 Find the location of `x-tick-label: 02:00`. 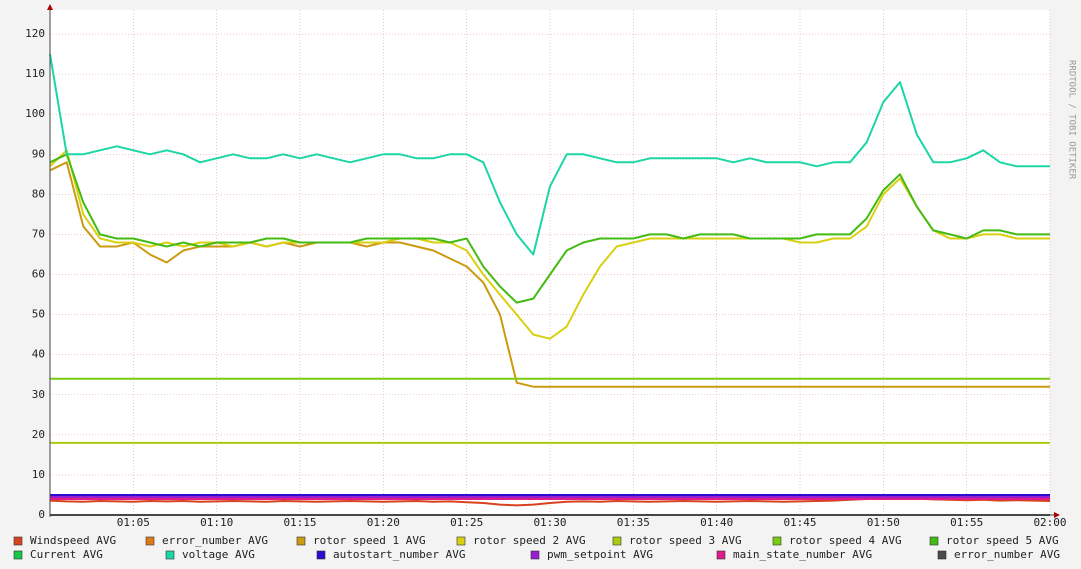

x-tick-label: 02:00 is located at coordinates (1049, 522).